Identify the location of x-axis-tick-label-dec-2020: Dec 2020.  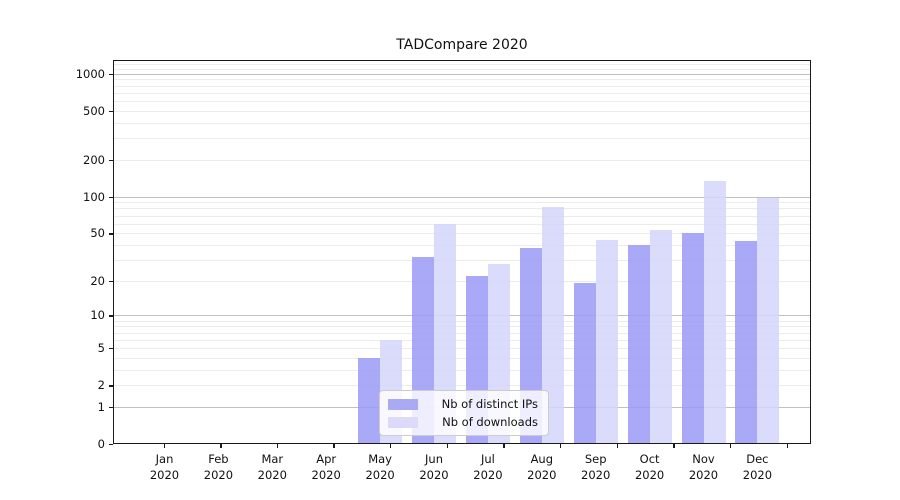
(757, 467).